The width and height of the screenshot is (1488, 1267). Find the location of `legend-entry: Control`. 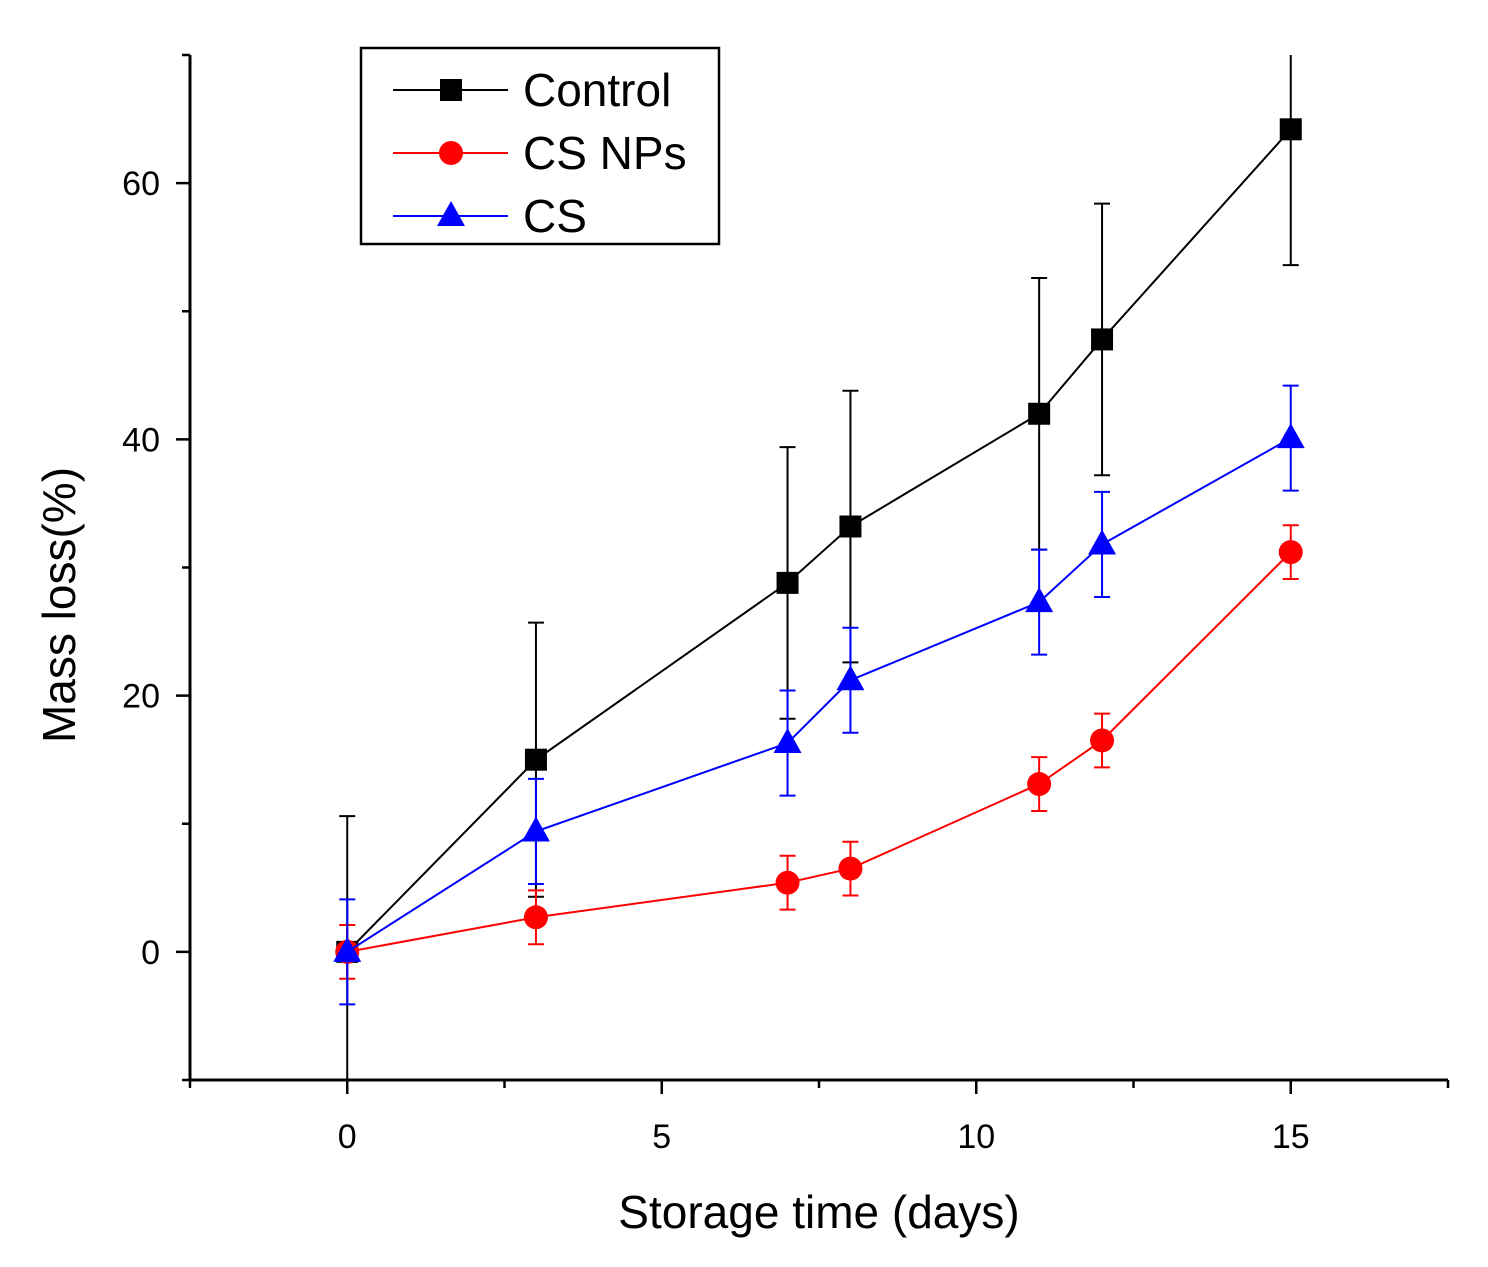

legend-entry: Control is located at coordinates (532, 90).